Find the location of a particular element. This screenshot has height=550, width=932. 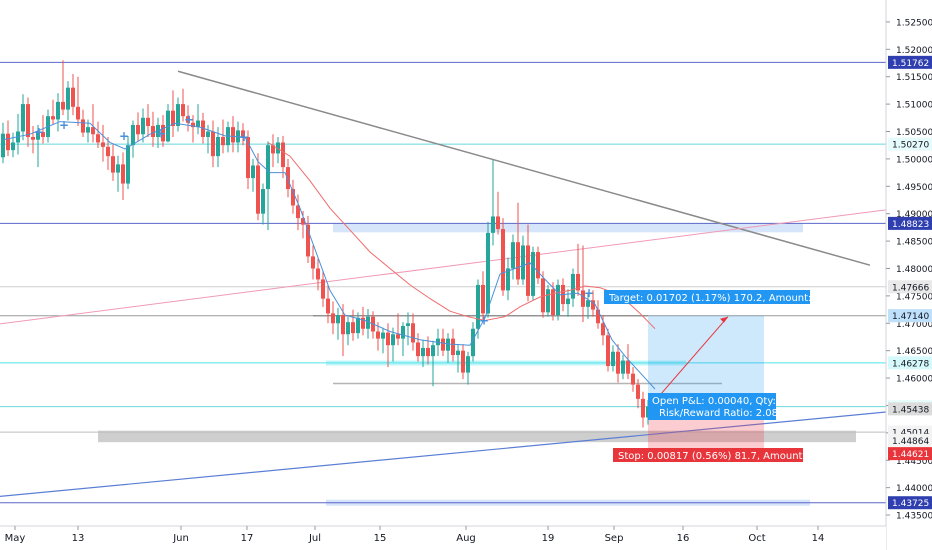

price-badge-label: 1.44621 is located at coordinates (910, 455).